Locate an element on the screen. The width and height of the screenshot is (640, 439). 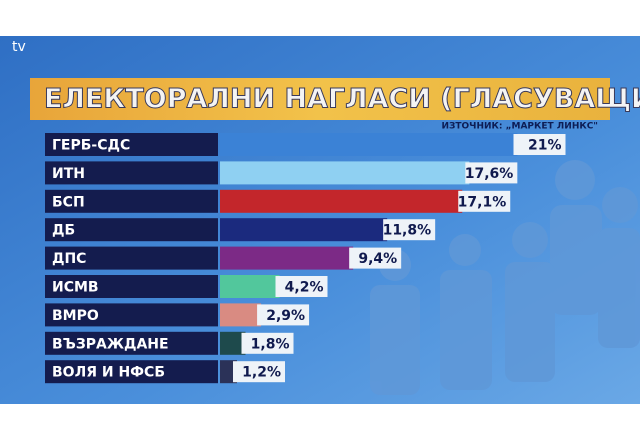
source-note: ИЗТОЧНИК: „МАРКЕТ ЛИНКС" is located at coordinates (519, 127).